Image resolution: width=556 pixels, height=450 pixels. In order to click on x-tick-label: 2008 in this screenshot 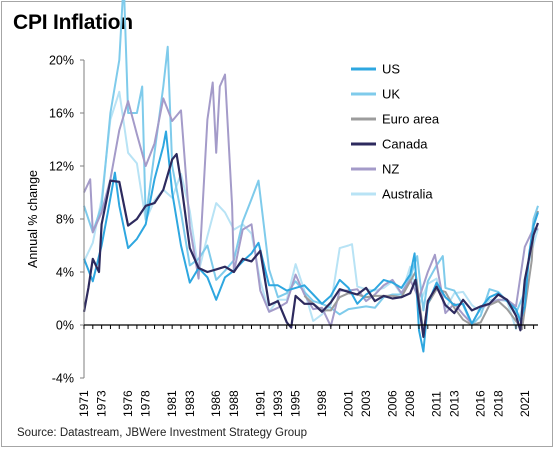, I will do `click(410, 403)`.